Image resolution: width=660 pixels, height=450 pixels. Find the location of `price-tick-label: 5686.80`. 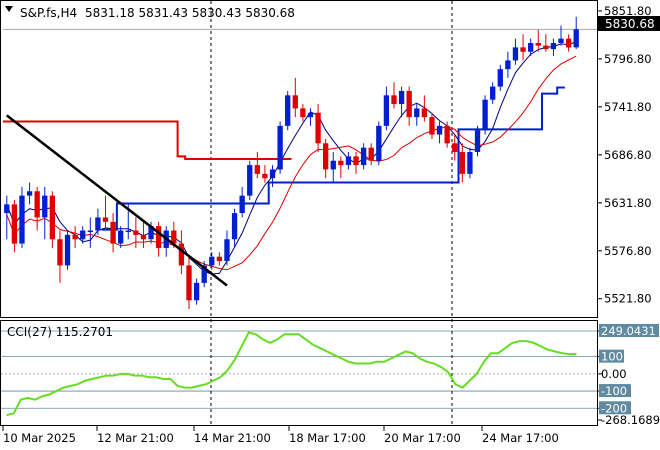

price-tick-label: 5686.80 is located at coordinates (628, 155).